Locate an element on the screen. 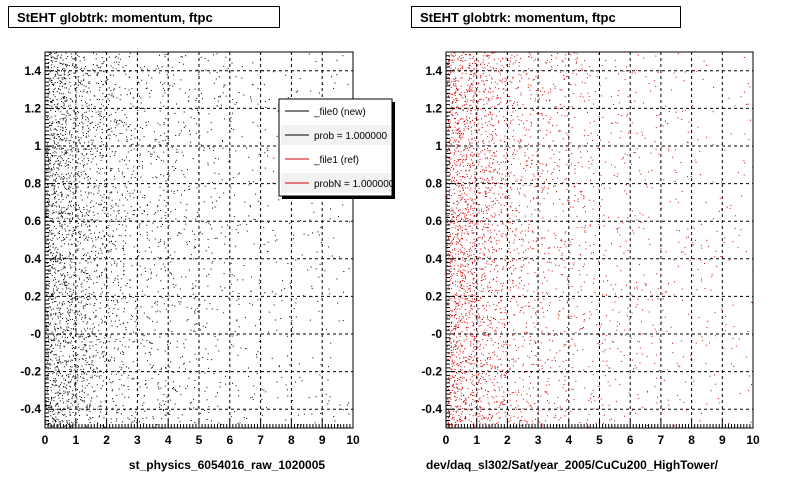  y-tick-label: -0.4 is located at coordinates (30, 409).